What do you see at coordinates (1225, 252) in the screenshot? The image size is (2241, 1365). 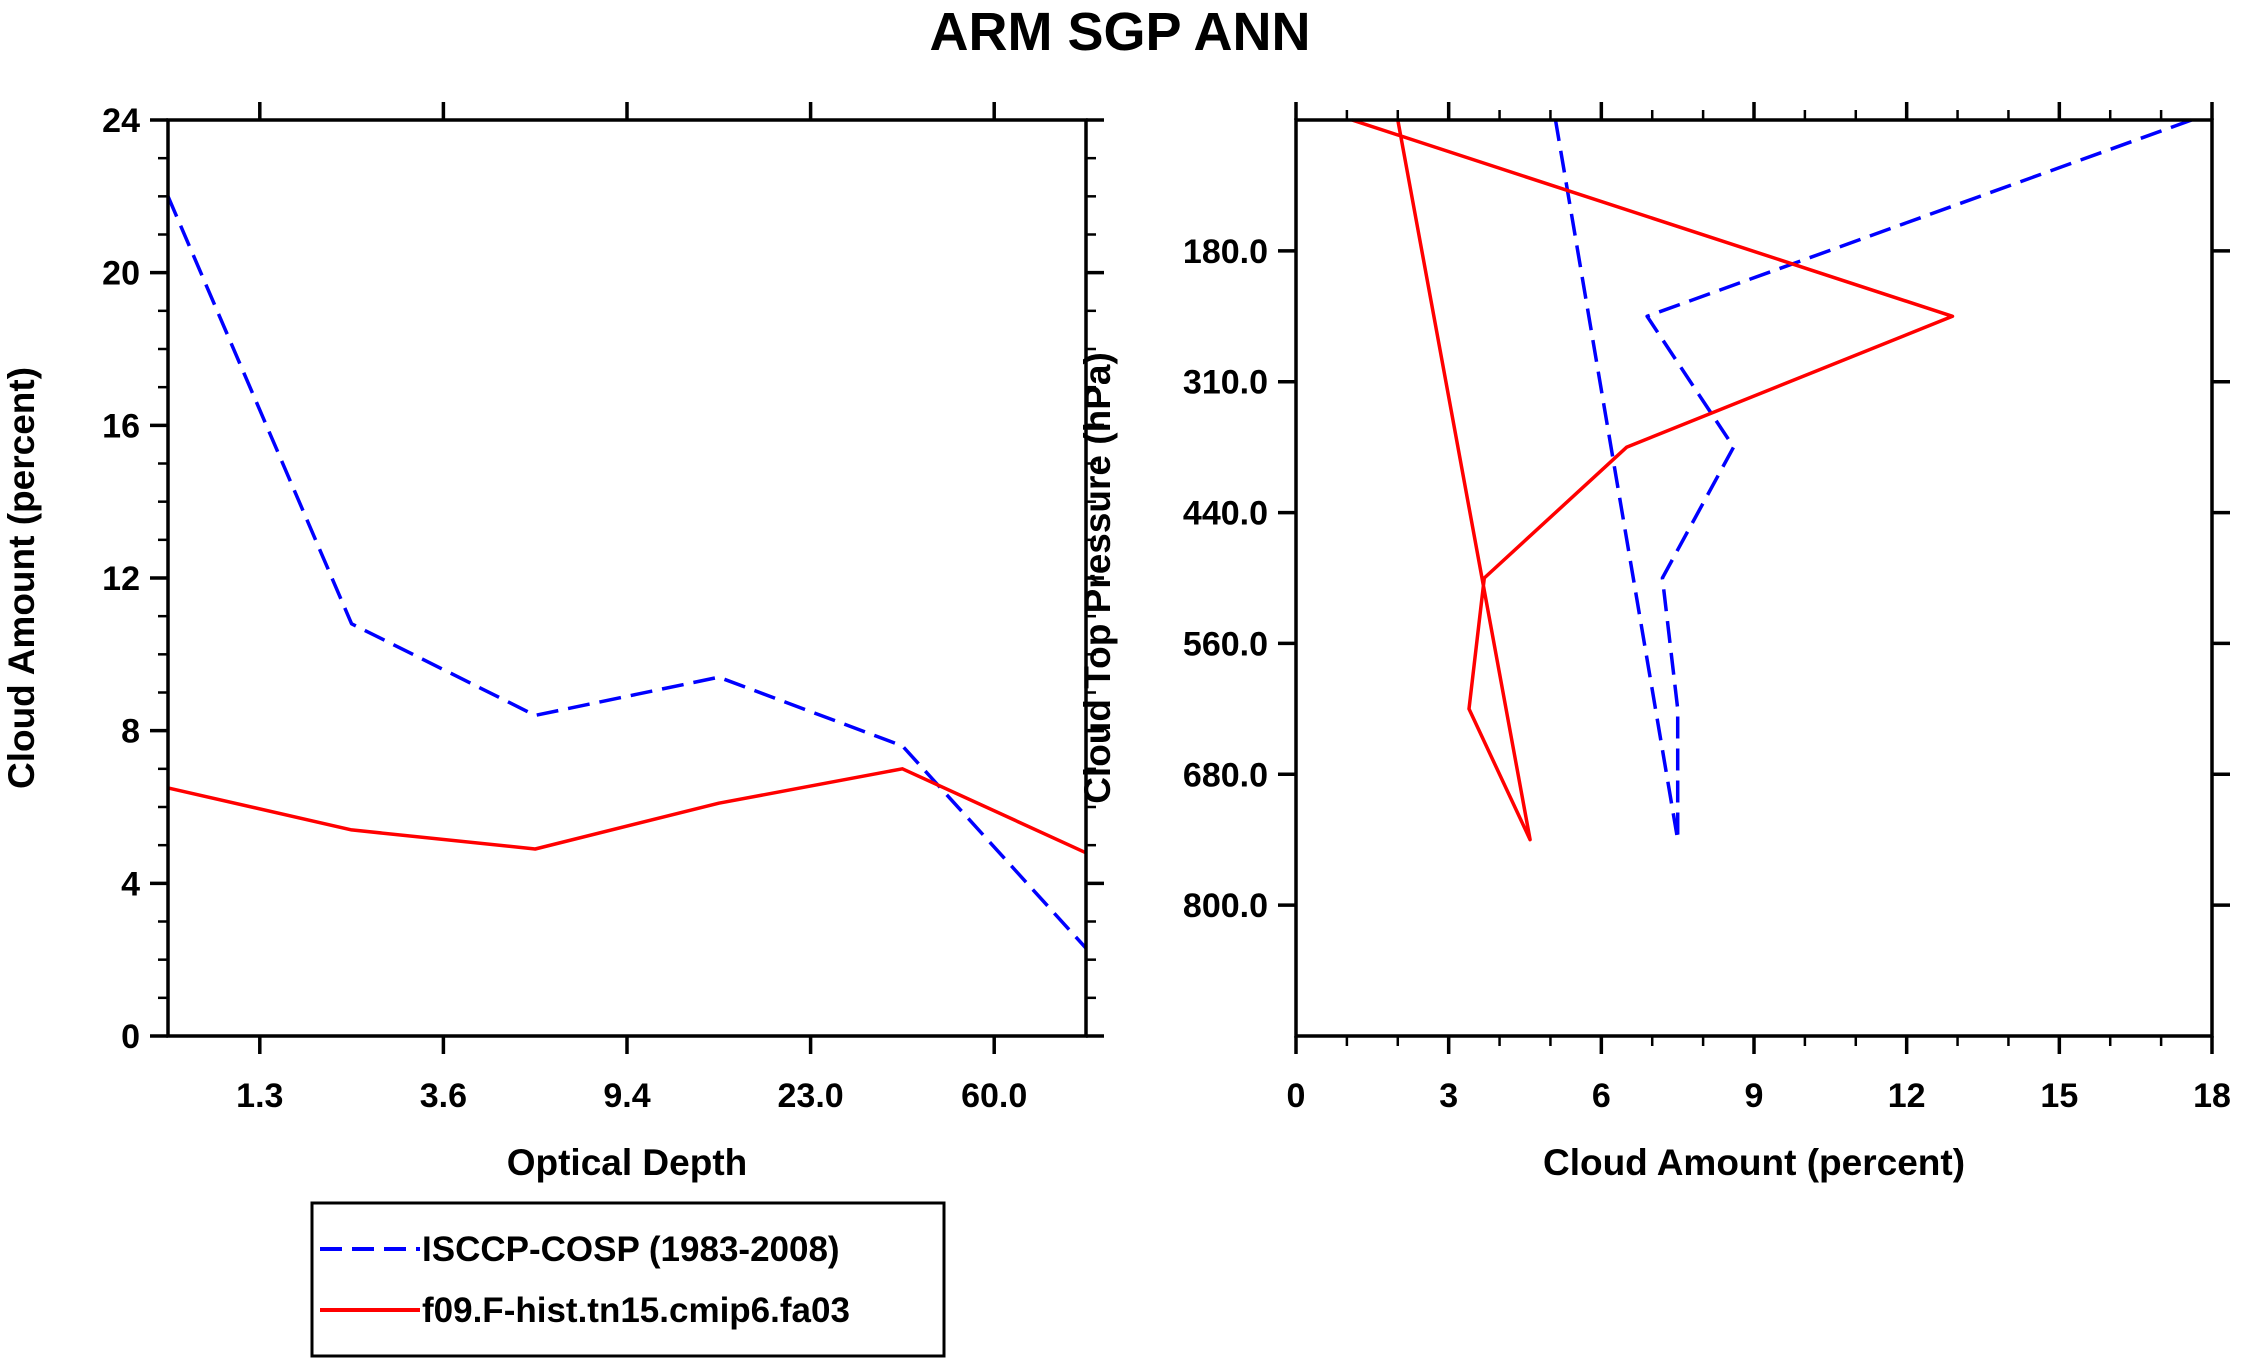 I see `right-y-tick-label: 180.0` at bounding box center [1225, 252].